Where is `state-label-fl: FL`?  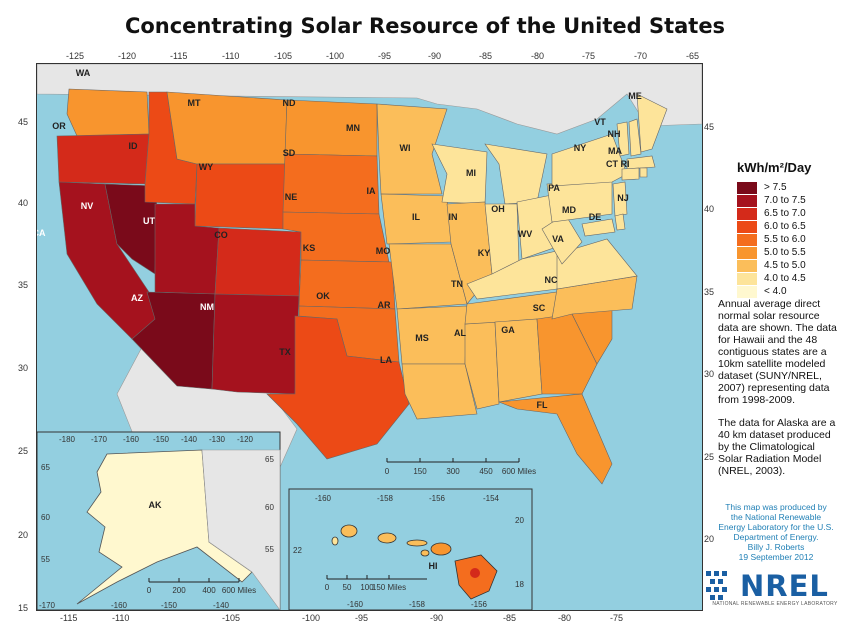 state-label-fl: FL is located at coordinates (542, 405).